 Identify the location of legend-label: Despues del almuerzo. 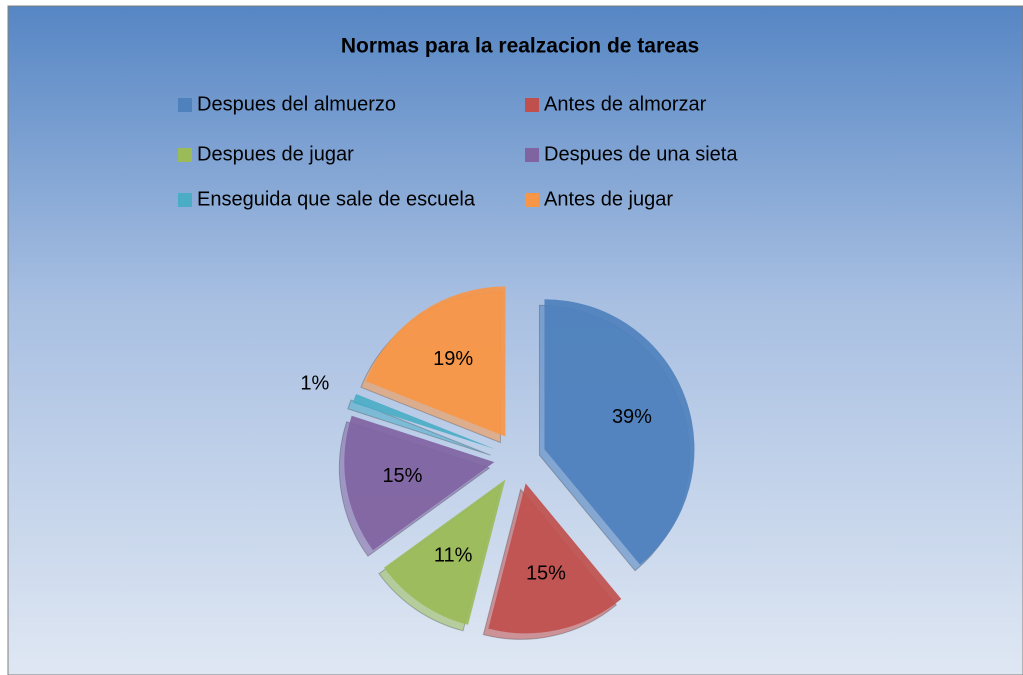
(296, 104).